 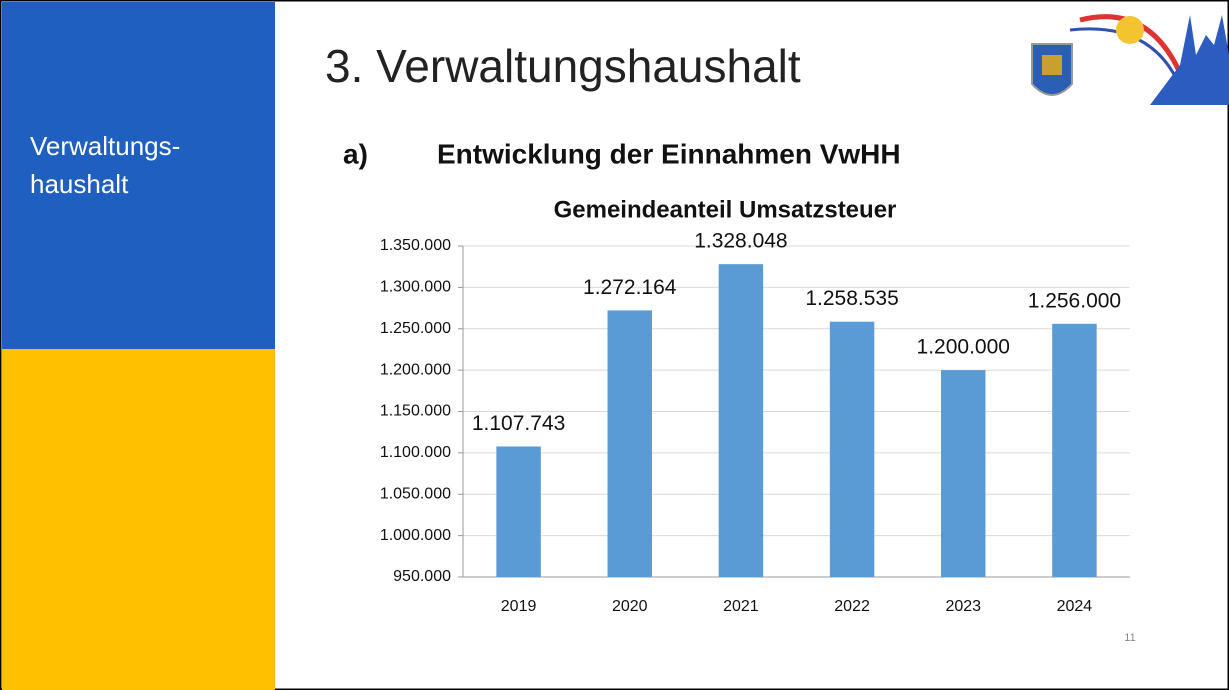 I want to click on y-tick-label: 1.000.000, so click(x=415, y=535).